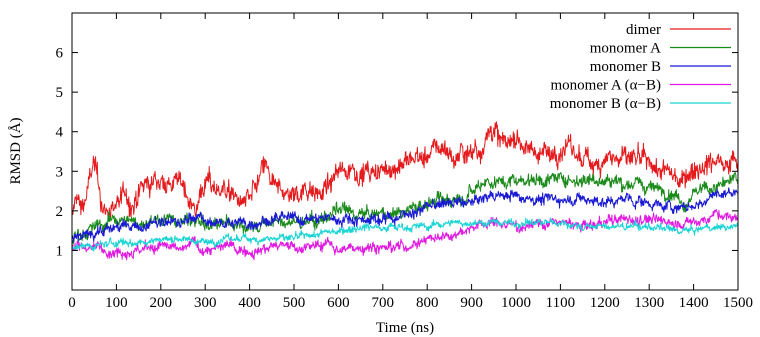 This screenshot has height=337, width=760. What do you see at coordinates (294, 303) in the screenshot?
I see `x-tick-label: 500` at bounding box center [294, 303].